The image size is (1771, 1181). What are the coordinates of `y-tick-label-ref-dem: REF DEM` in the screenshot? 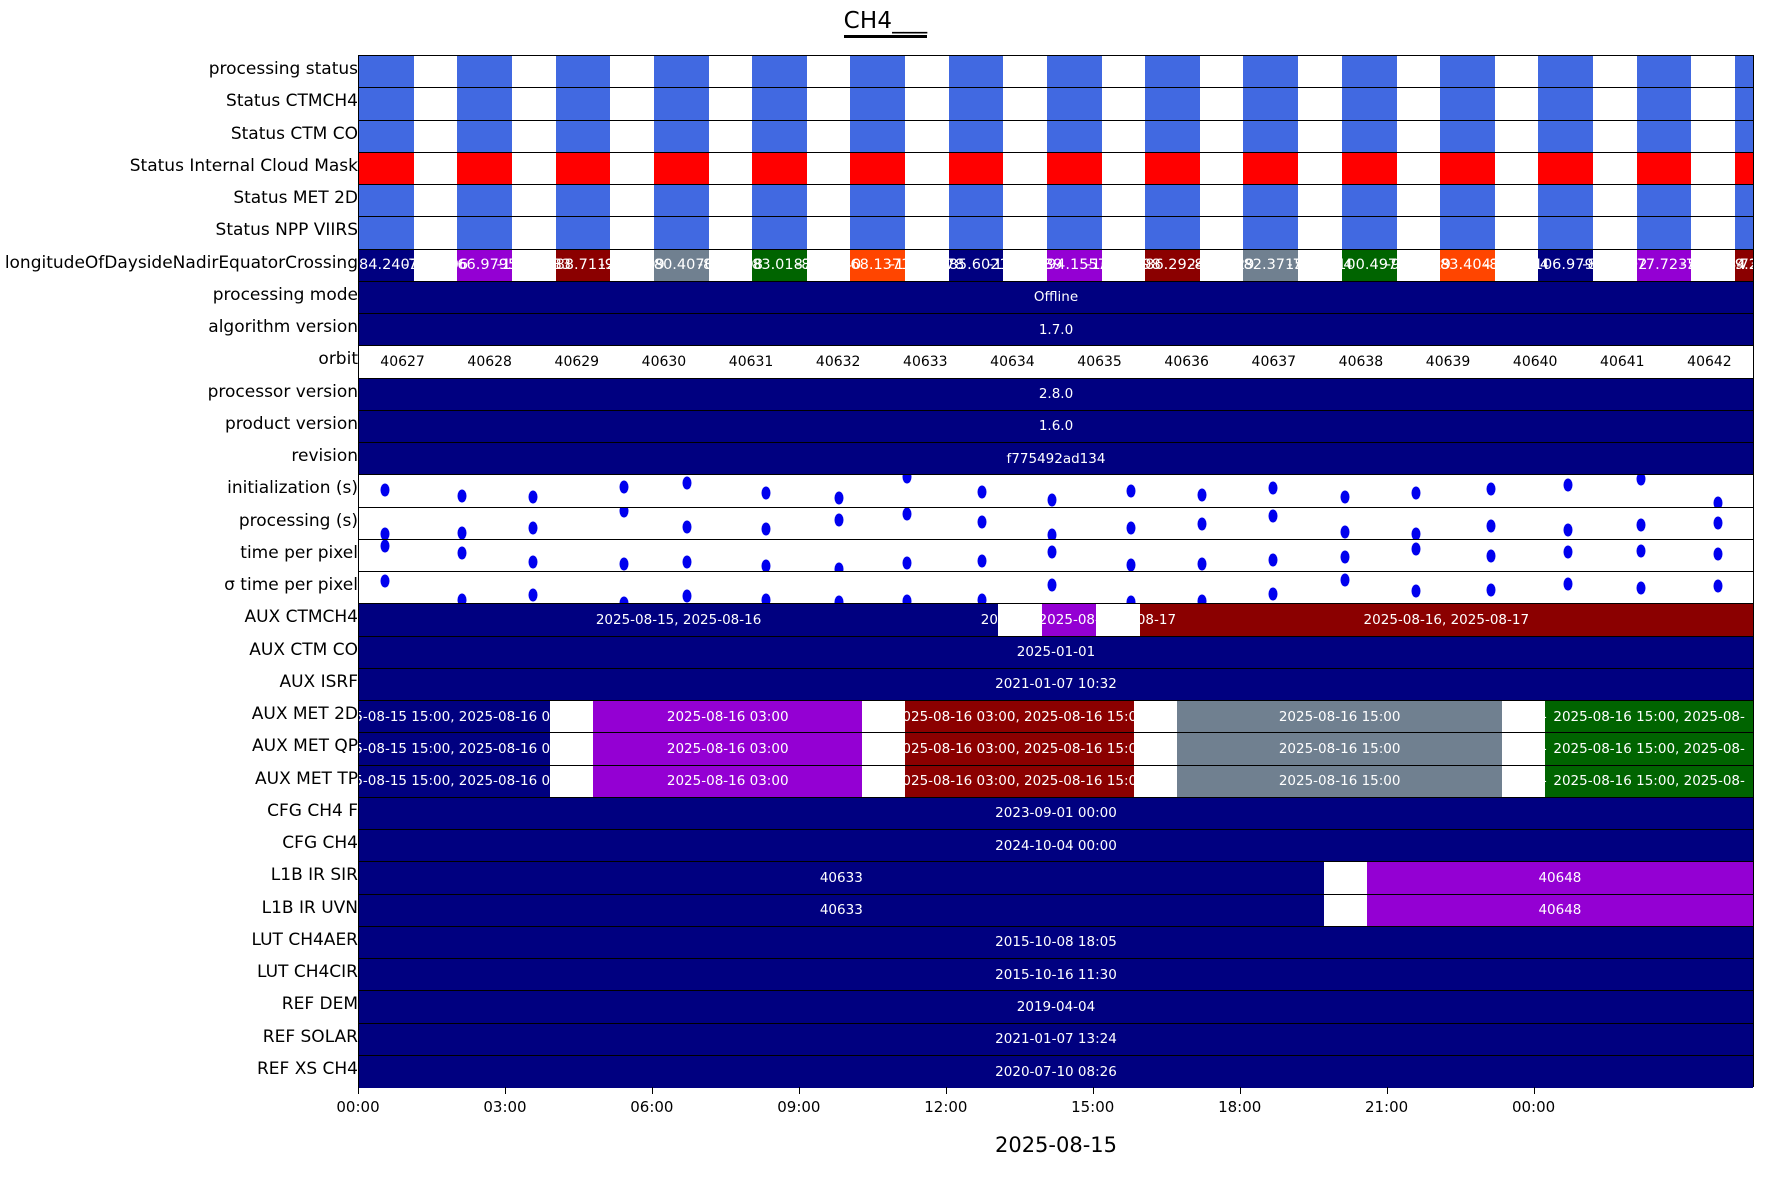 It's located at (319, 1004).